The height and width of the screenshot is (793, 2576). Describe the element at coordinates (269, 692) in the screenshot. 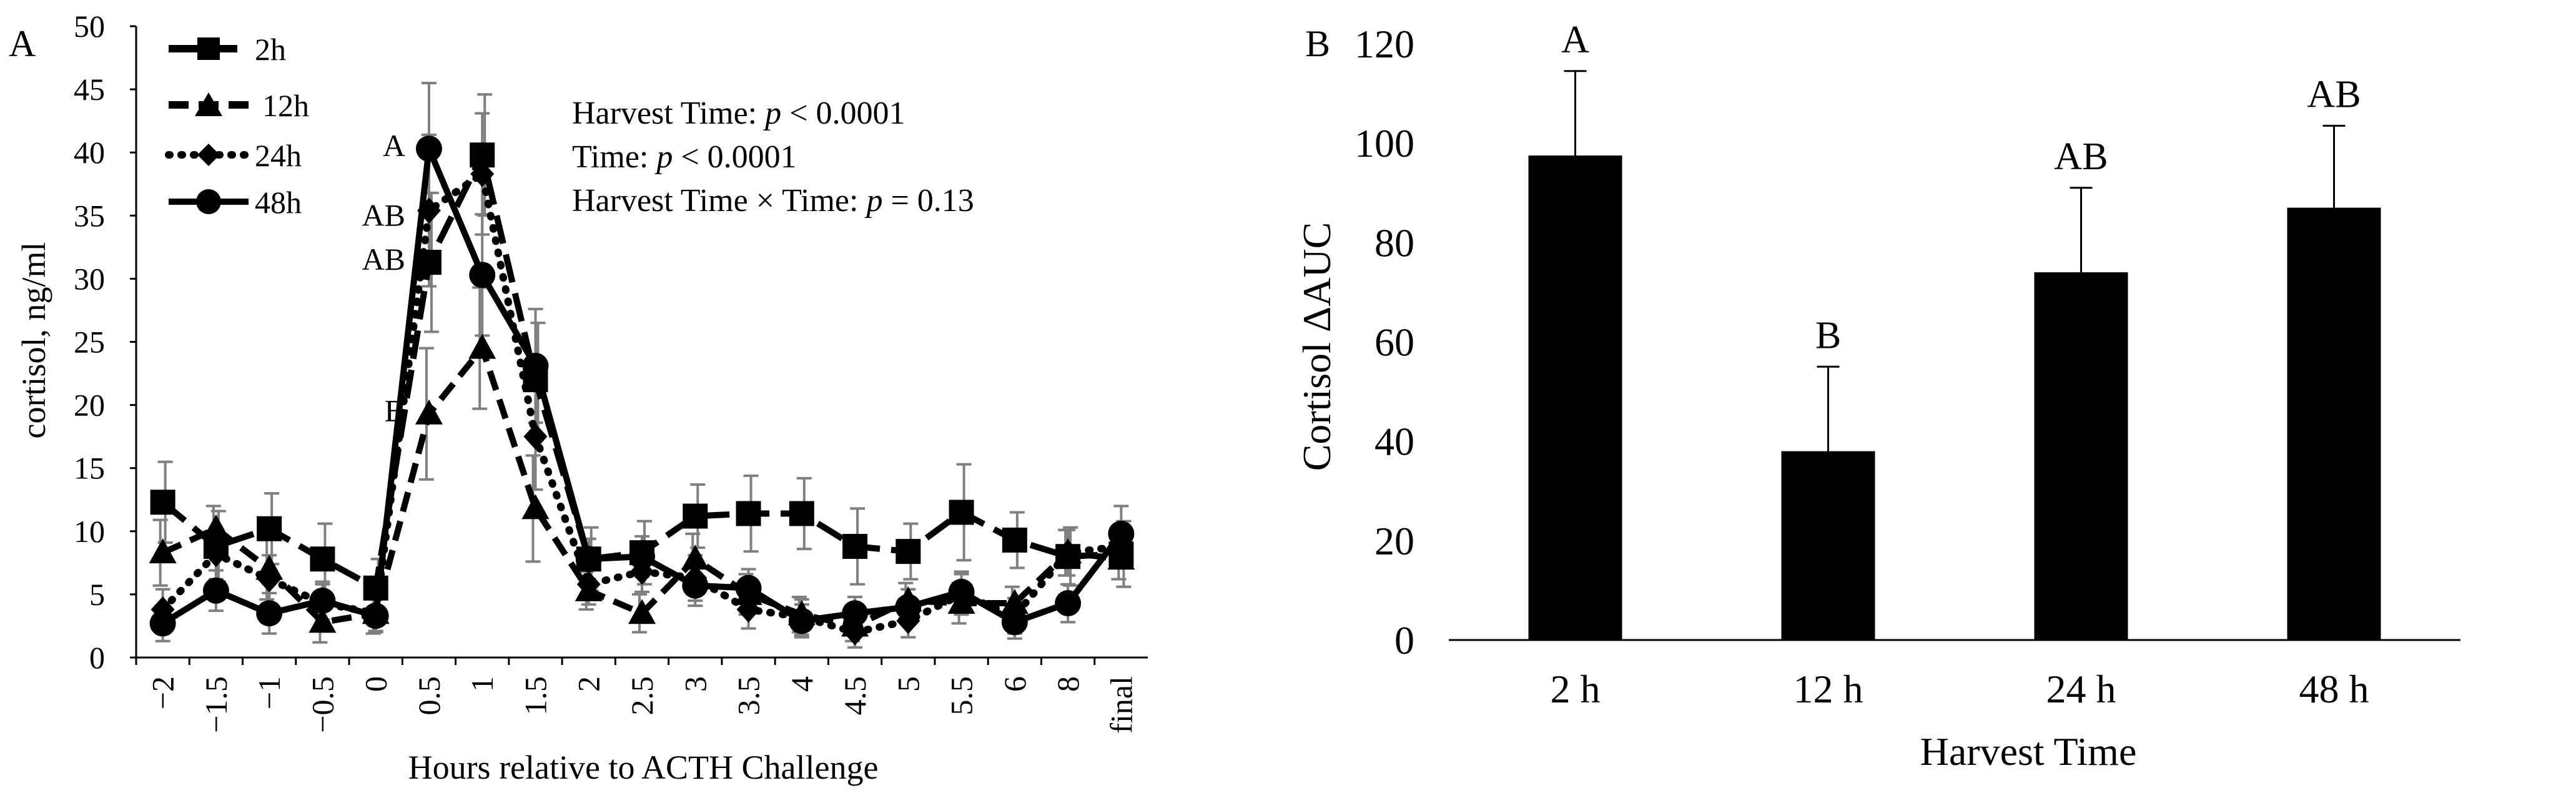

I see `x-tick-label-1: −1` at that location.